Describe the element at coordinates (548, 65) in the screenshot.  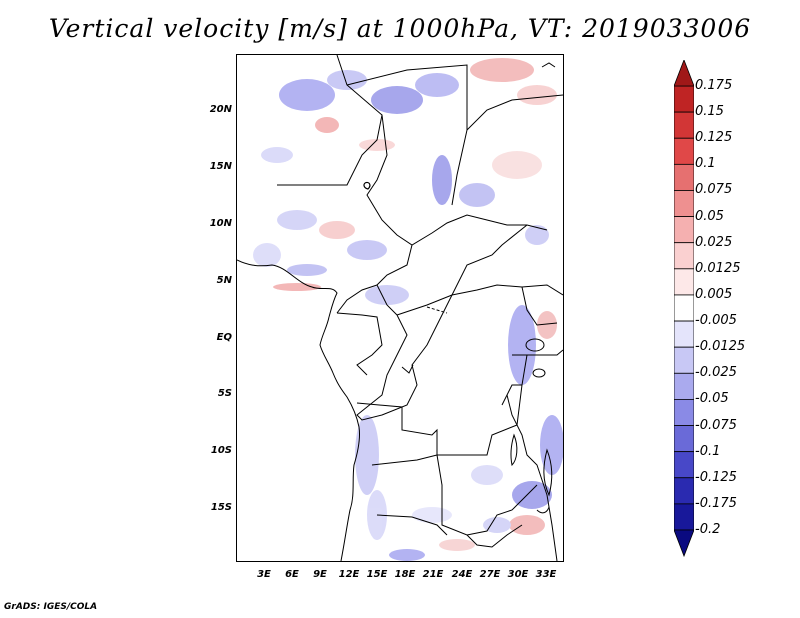
I see `coastline-detail` at that location.